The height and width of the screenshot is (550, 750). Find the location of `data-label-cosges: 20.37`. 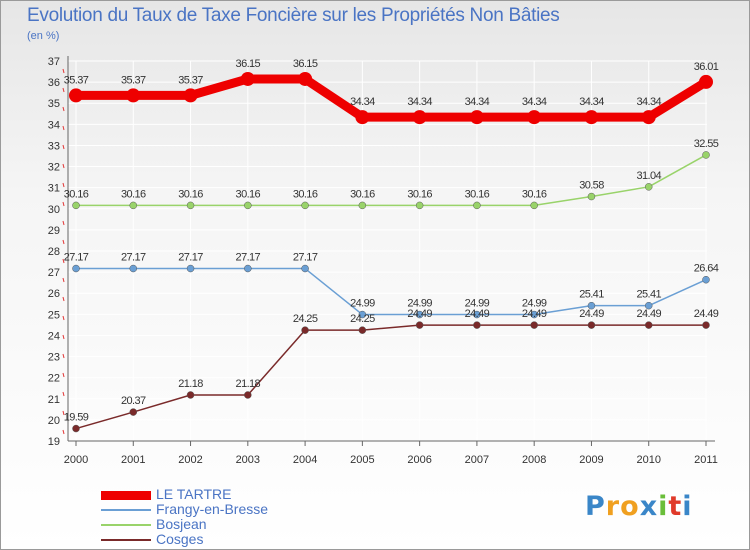

data-label-cosges: 20.37 is located at coordinates (133, 401).